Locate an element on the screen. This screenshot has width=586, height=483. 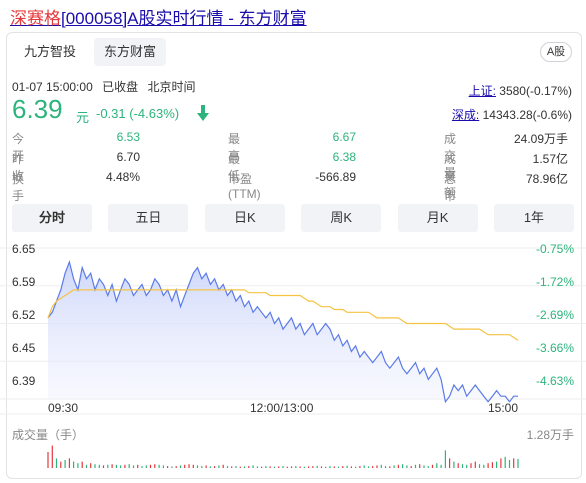
stat-label: 成交量 is located at coordinates (450, 156).